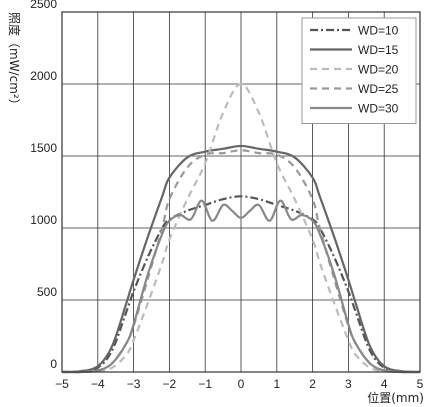 The width and height of the screenshot is (428, 407). What do you see at coordinates (43, 148) in the screenshot?
I see `y-tick-label: 1500` at bounding box center [43, 148].